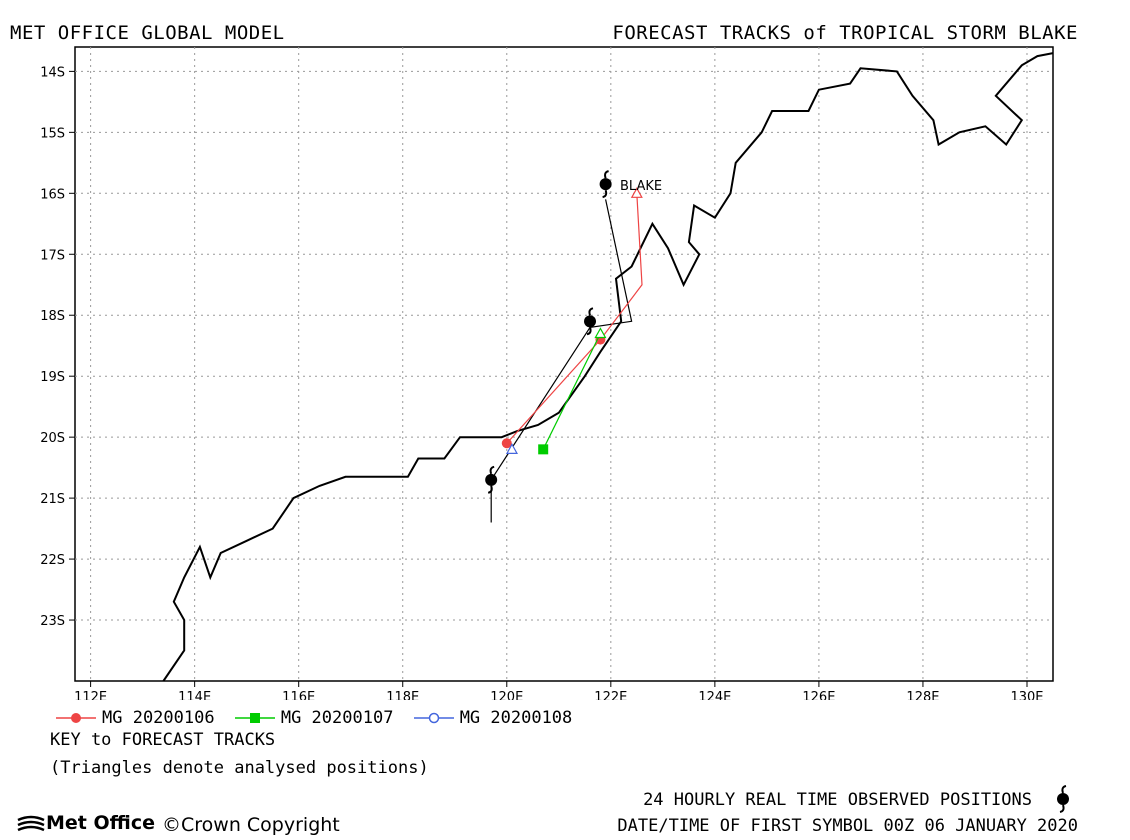  I want to click on legend-item-mg20200106: MG 20200106, so click(135, 718).